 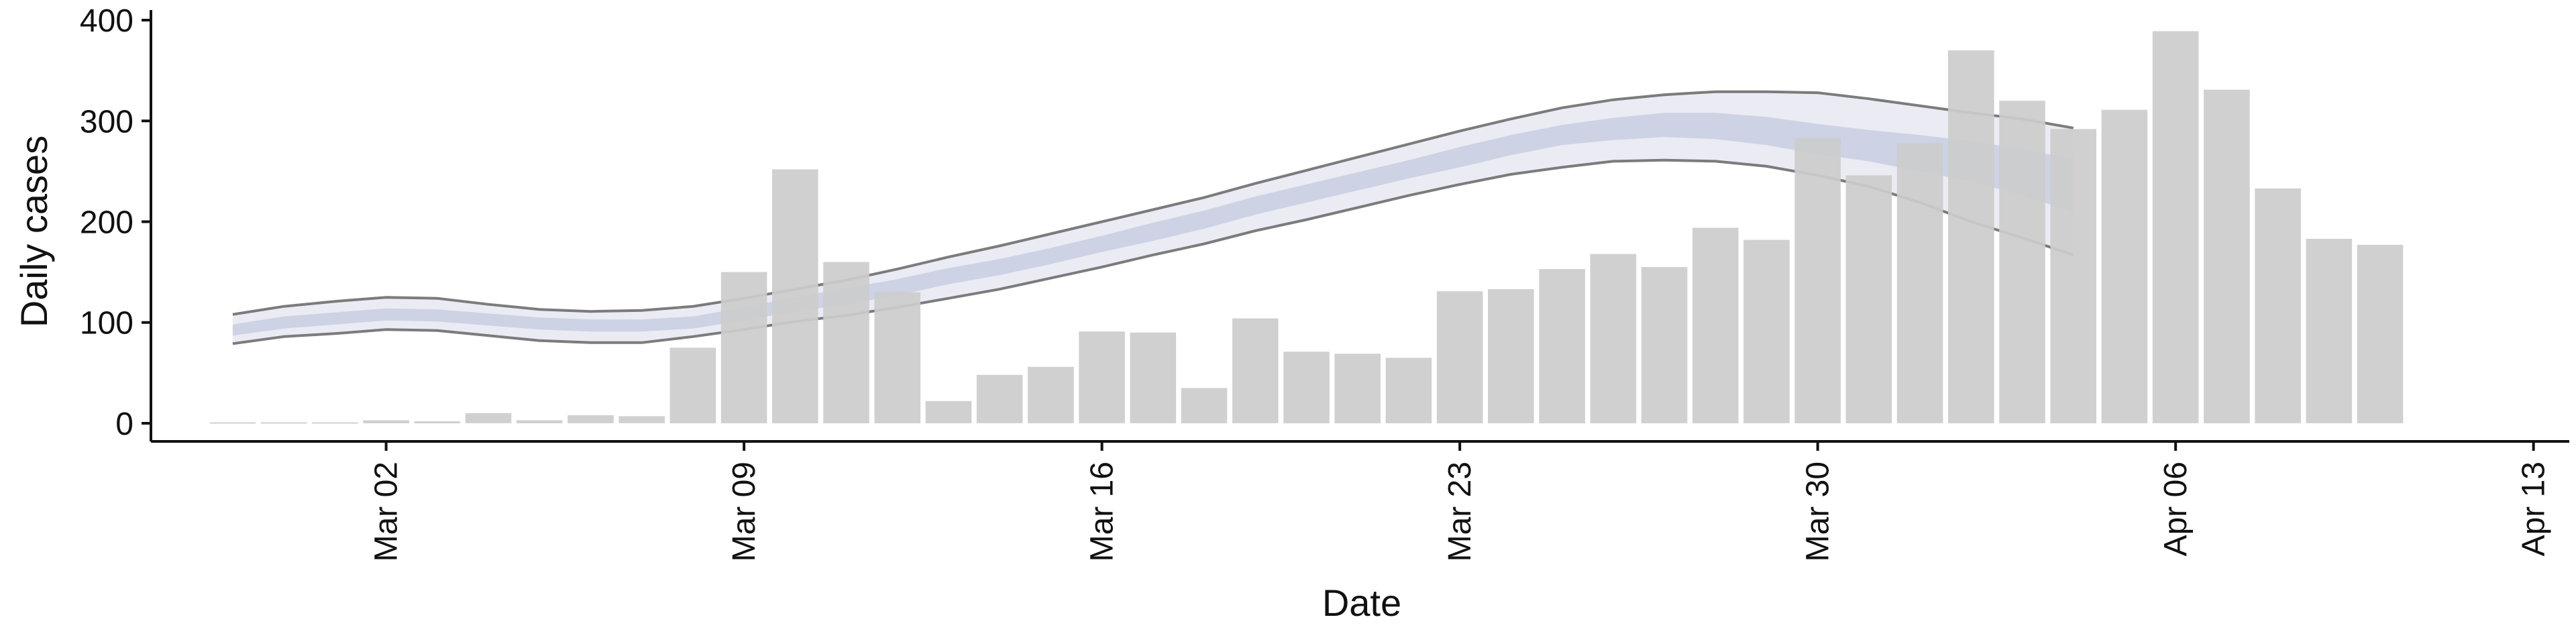 What do you see at coordinates (2534, 509) in the screenshot?
I see `x-tick-label: Apr 13` at bounding box center [2534, 509].